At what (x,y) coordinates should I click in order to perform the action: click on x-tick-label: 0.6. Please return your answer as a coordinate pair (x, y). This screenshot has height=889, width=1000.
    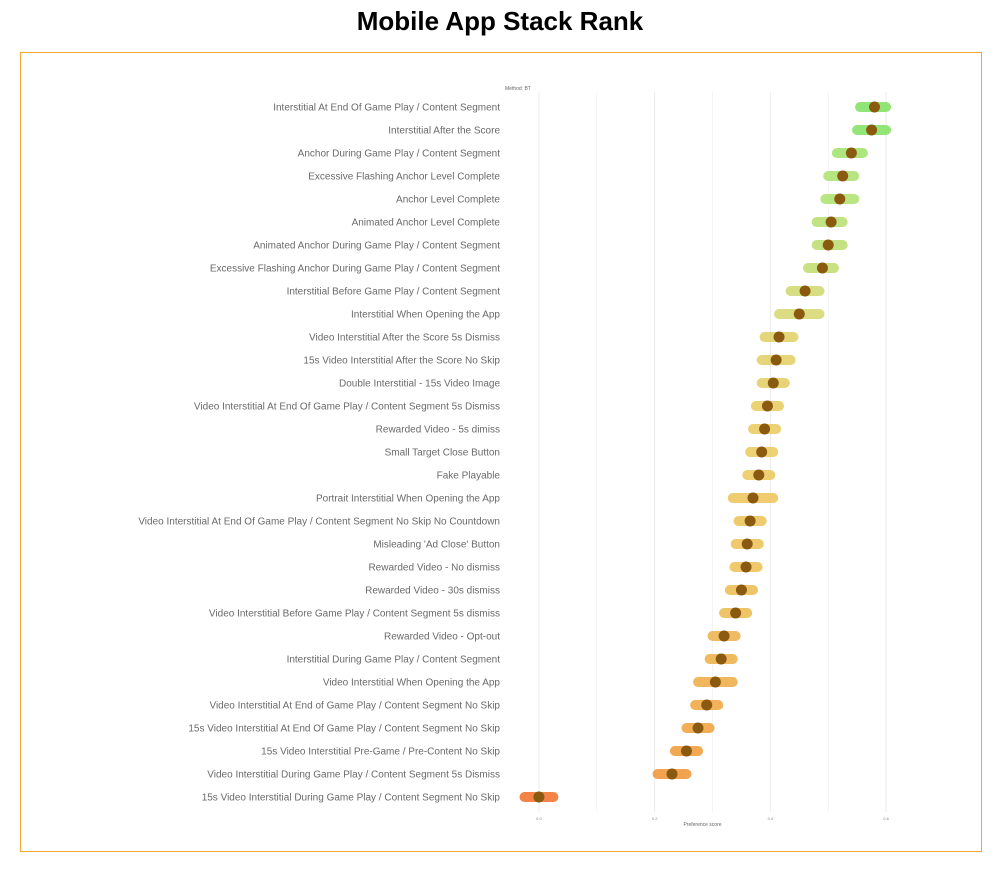
    Looking at the image, I should click on (886, 818).